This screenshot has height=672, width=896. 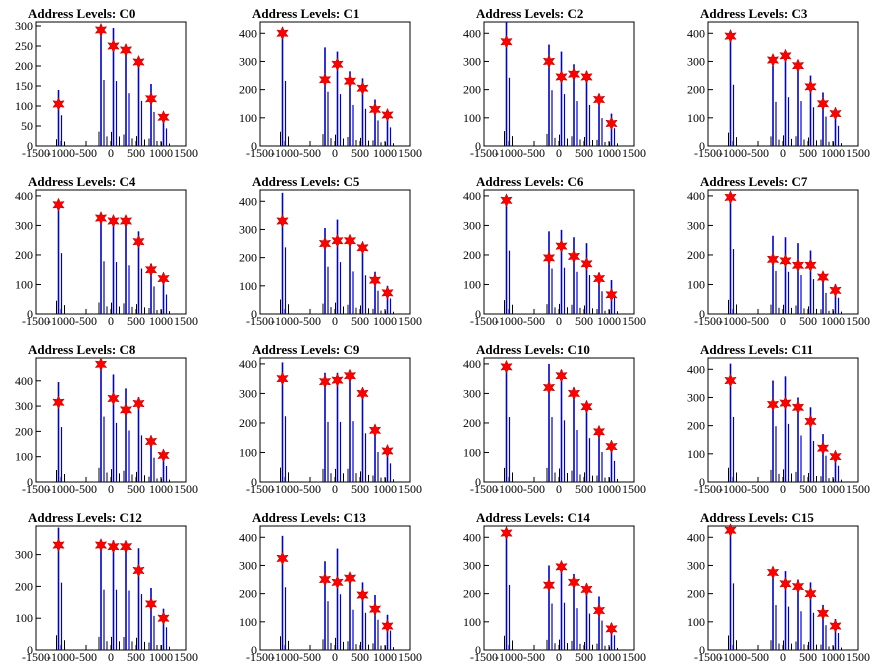 What do you see at coordinates (306, 349) in the screenshot?
I see `panel-title: Address Levels: C9` at bounding box center [306, 349].